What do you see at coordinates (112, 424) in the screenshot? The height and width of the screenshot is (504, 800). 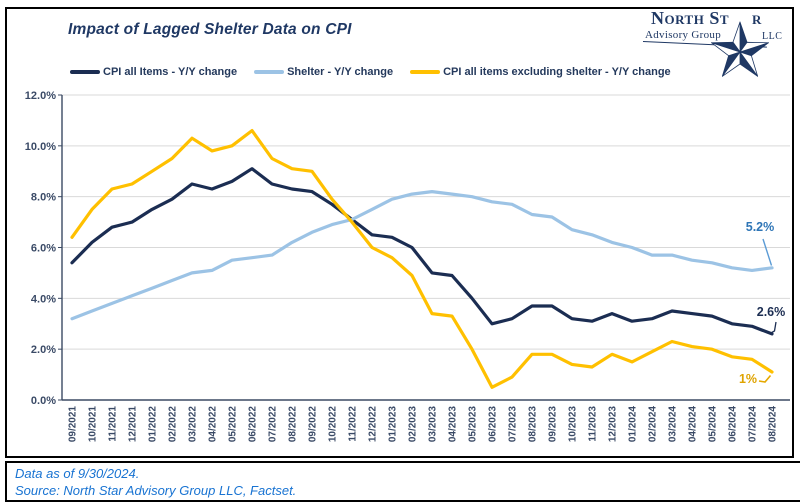 I see `x-tick-label: 11/2021` at bounding box center [112, 424].